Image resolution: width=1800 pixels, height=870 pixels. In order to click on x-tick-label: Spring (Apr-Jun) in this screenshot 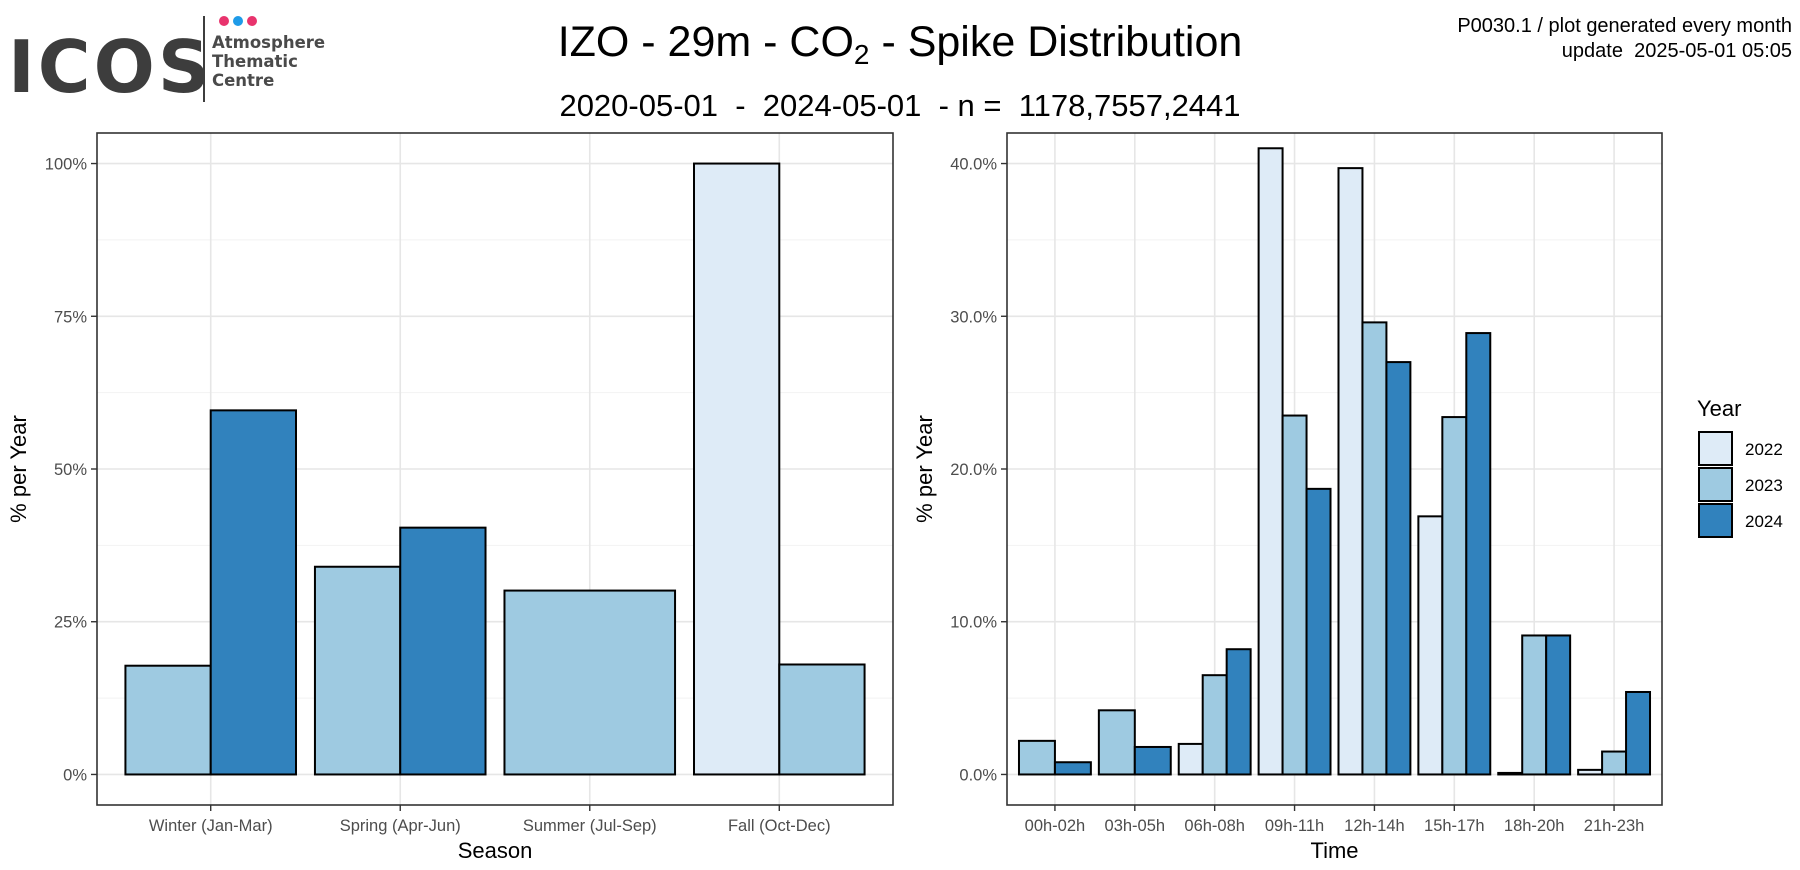, I will do `click(400, 826)`.